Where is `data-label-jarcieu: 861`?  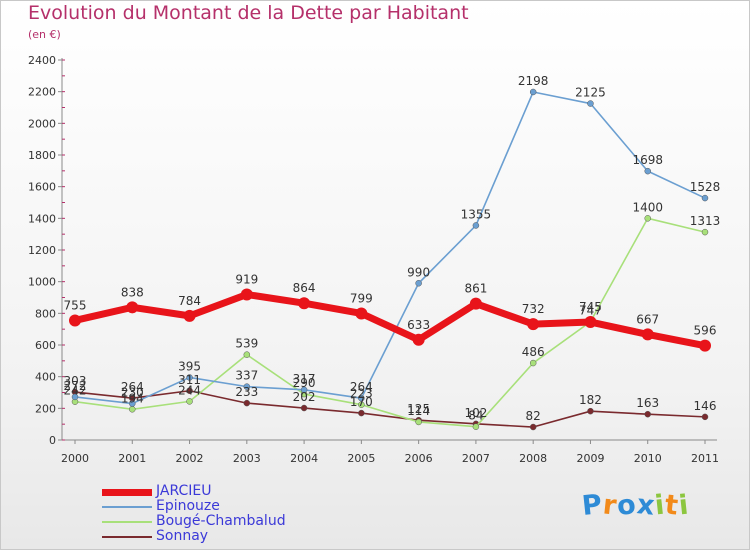
data-label-jarcieu: 861 is located at coordinates (475, 289).